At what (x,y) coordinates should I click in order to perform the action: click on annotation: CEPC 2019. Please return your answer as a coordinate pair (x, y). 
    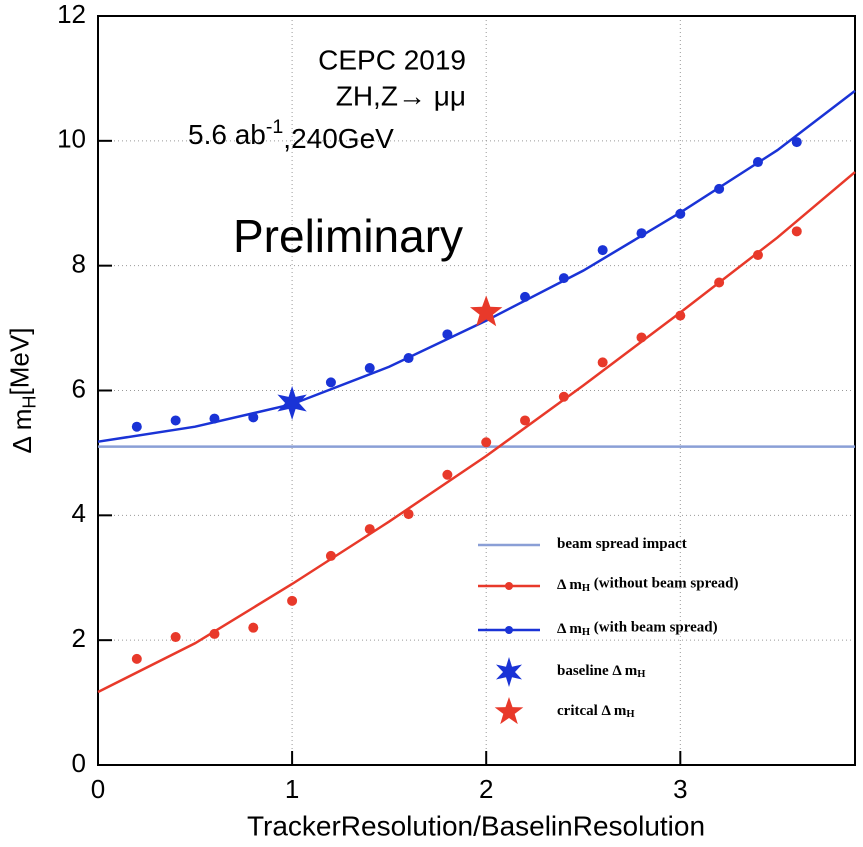
    Looking at the image, I should click on (392, 59).